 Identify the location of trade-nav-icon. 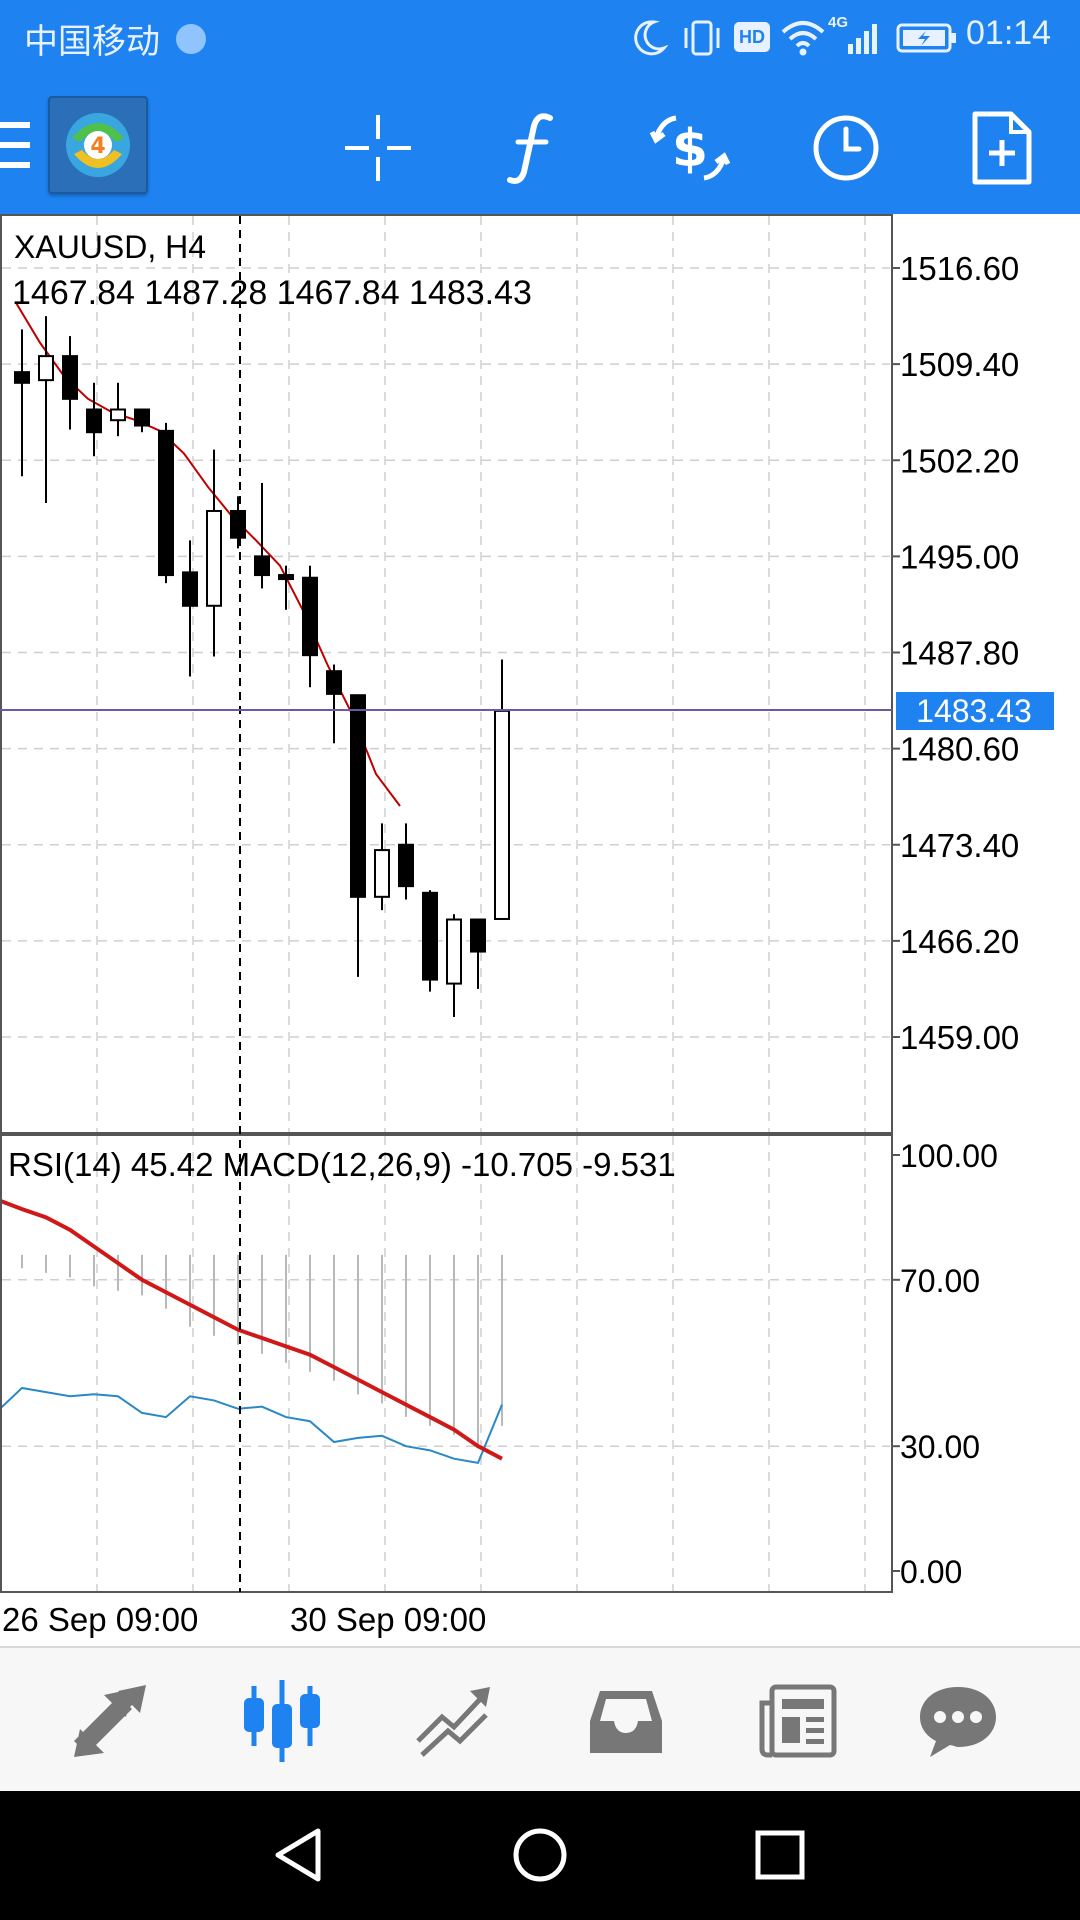
(453, 1721).